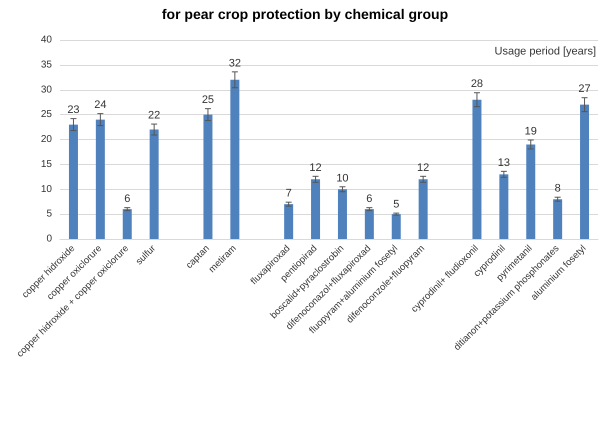 The width and height of the screenshot is (610, 425). Describe the element at coordinates (396, 204) in the screenshot. I see `data-label: 5` at that location.